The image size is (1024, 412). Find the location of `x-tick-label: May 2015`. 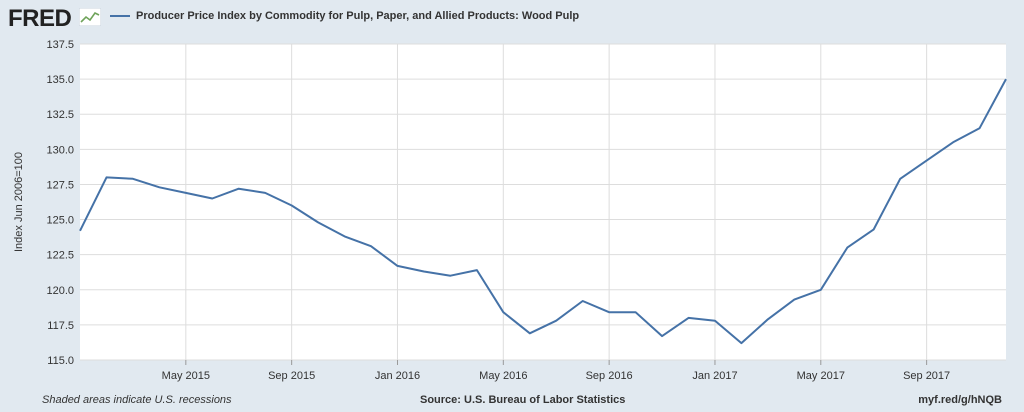

x-tick-label: May 2015 is located at coordinates (186, 376).